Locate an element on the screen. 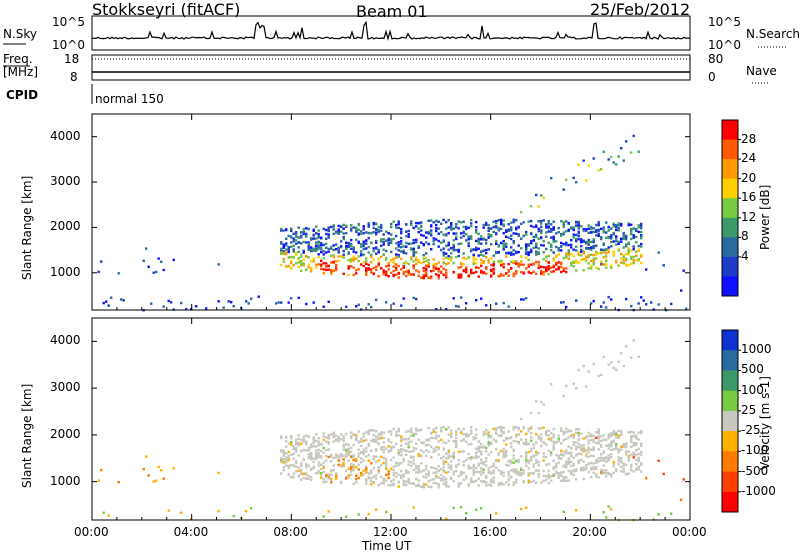 The height and width of the screenshot is (554, 800). noise-strip is located at coordinates (394, 34).